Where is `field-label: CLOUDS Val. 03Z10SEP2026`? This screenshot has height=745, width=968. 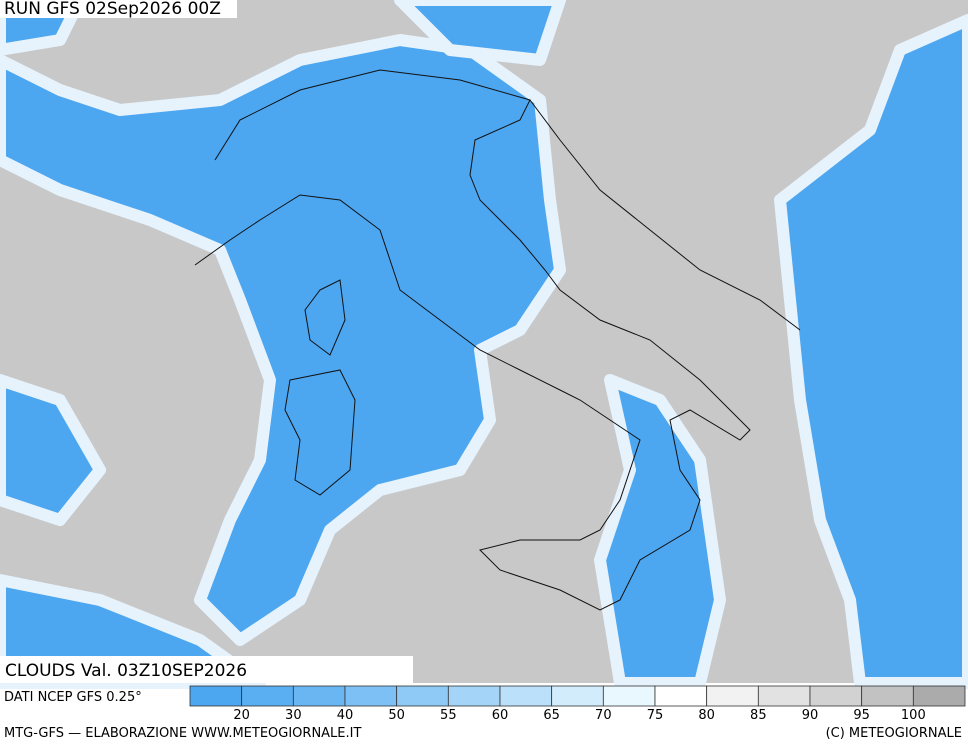
field-label: CLOUDS Val. 03Z10SEP2026 is located at coordinates (126, 671).